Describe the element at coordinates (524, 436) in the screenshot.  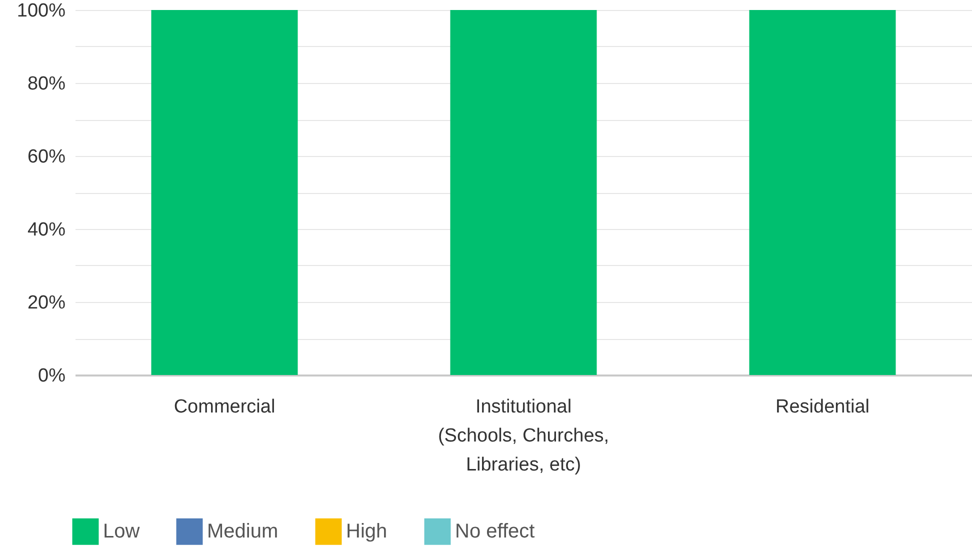
I see `x-tick-label: Institutional (Schools, Churches, Libraries, etc)` at that location.